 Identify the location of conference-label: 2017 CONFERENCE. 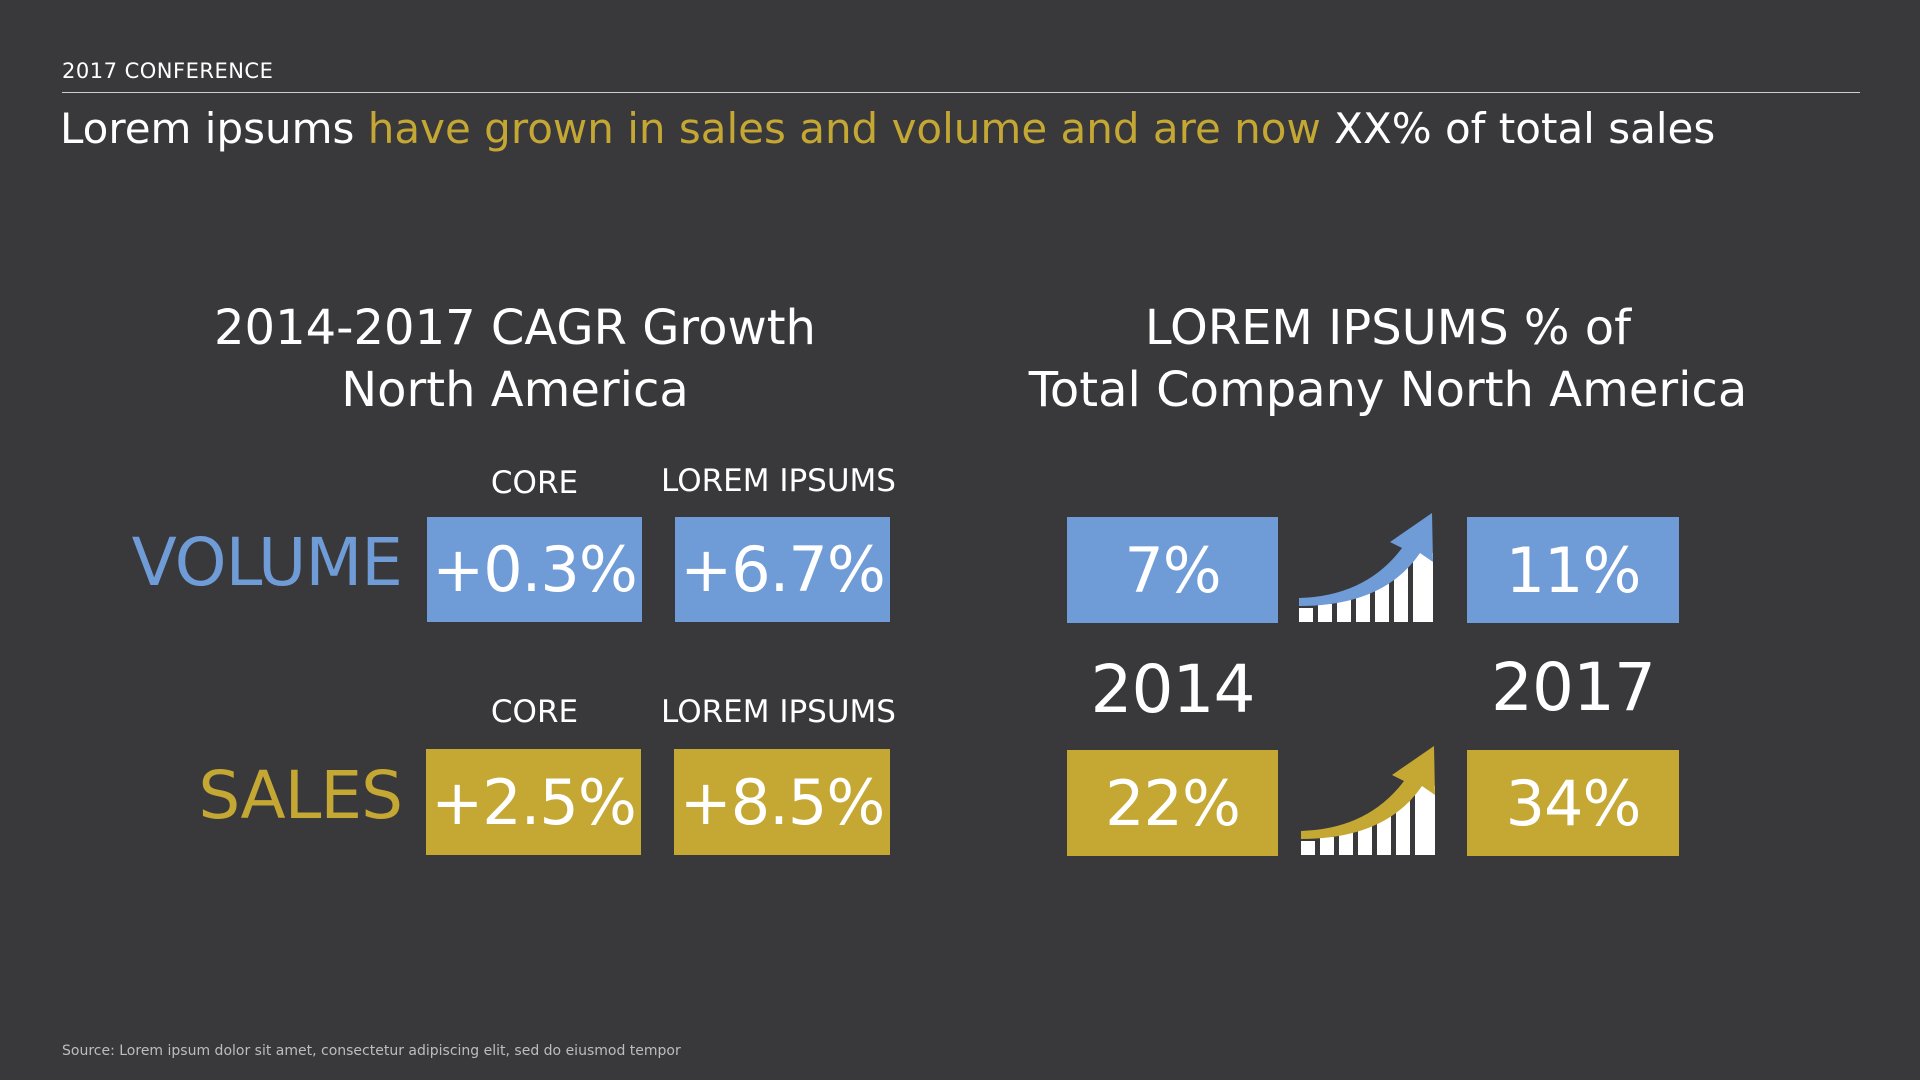
(168, 71).